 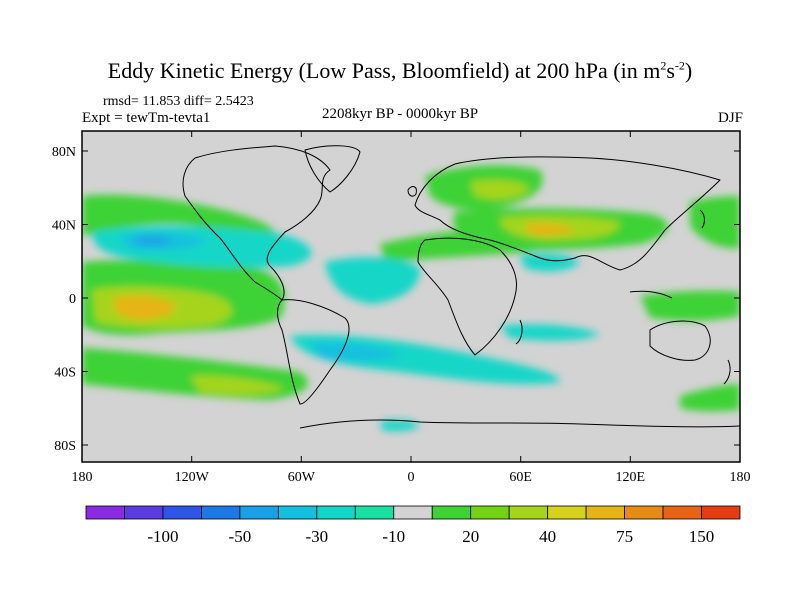 What do you see at coordinates (64, 299) in the screenshot?
I see `y-tick-labels: 80N 40N 0 40S 80S` at bounding box center [64, 299].